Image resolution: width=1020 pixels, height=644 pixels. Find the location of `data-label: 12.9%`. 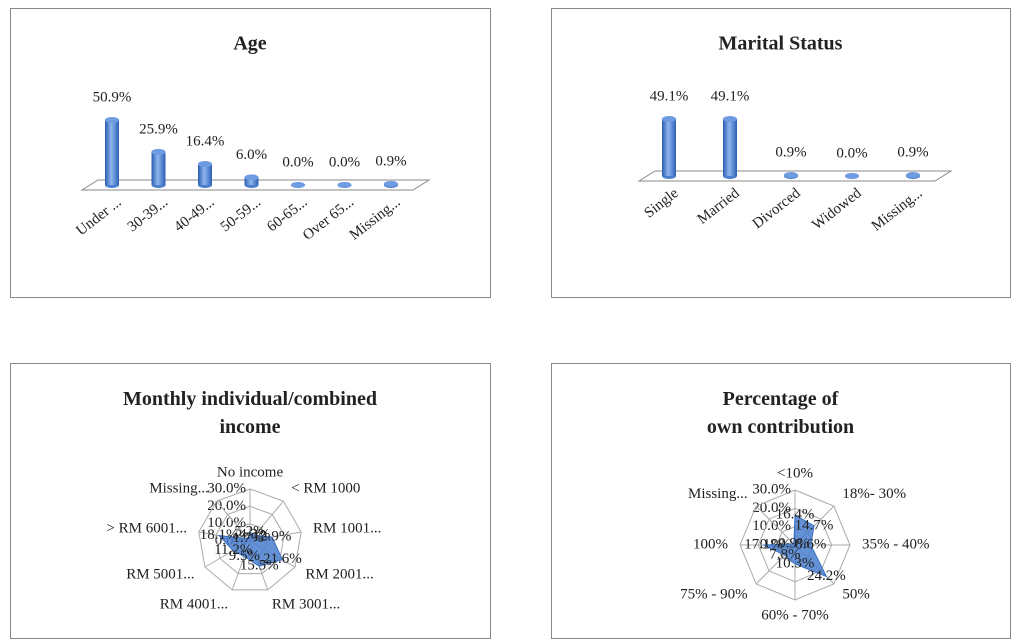

data-label: 12.9% is located at coordinates (272, 537).